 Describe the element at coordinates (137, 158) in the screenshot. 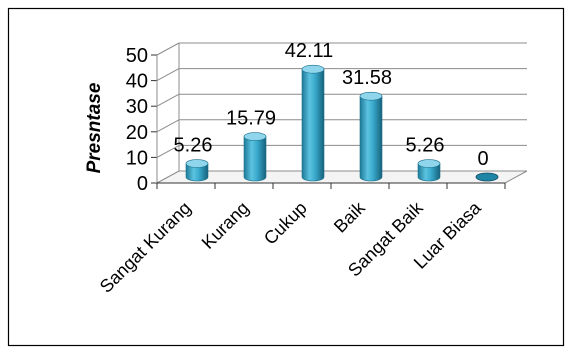

I see `y-tick-label: 10` at that location.